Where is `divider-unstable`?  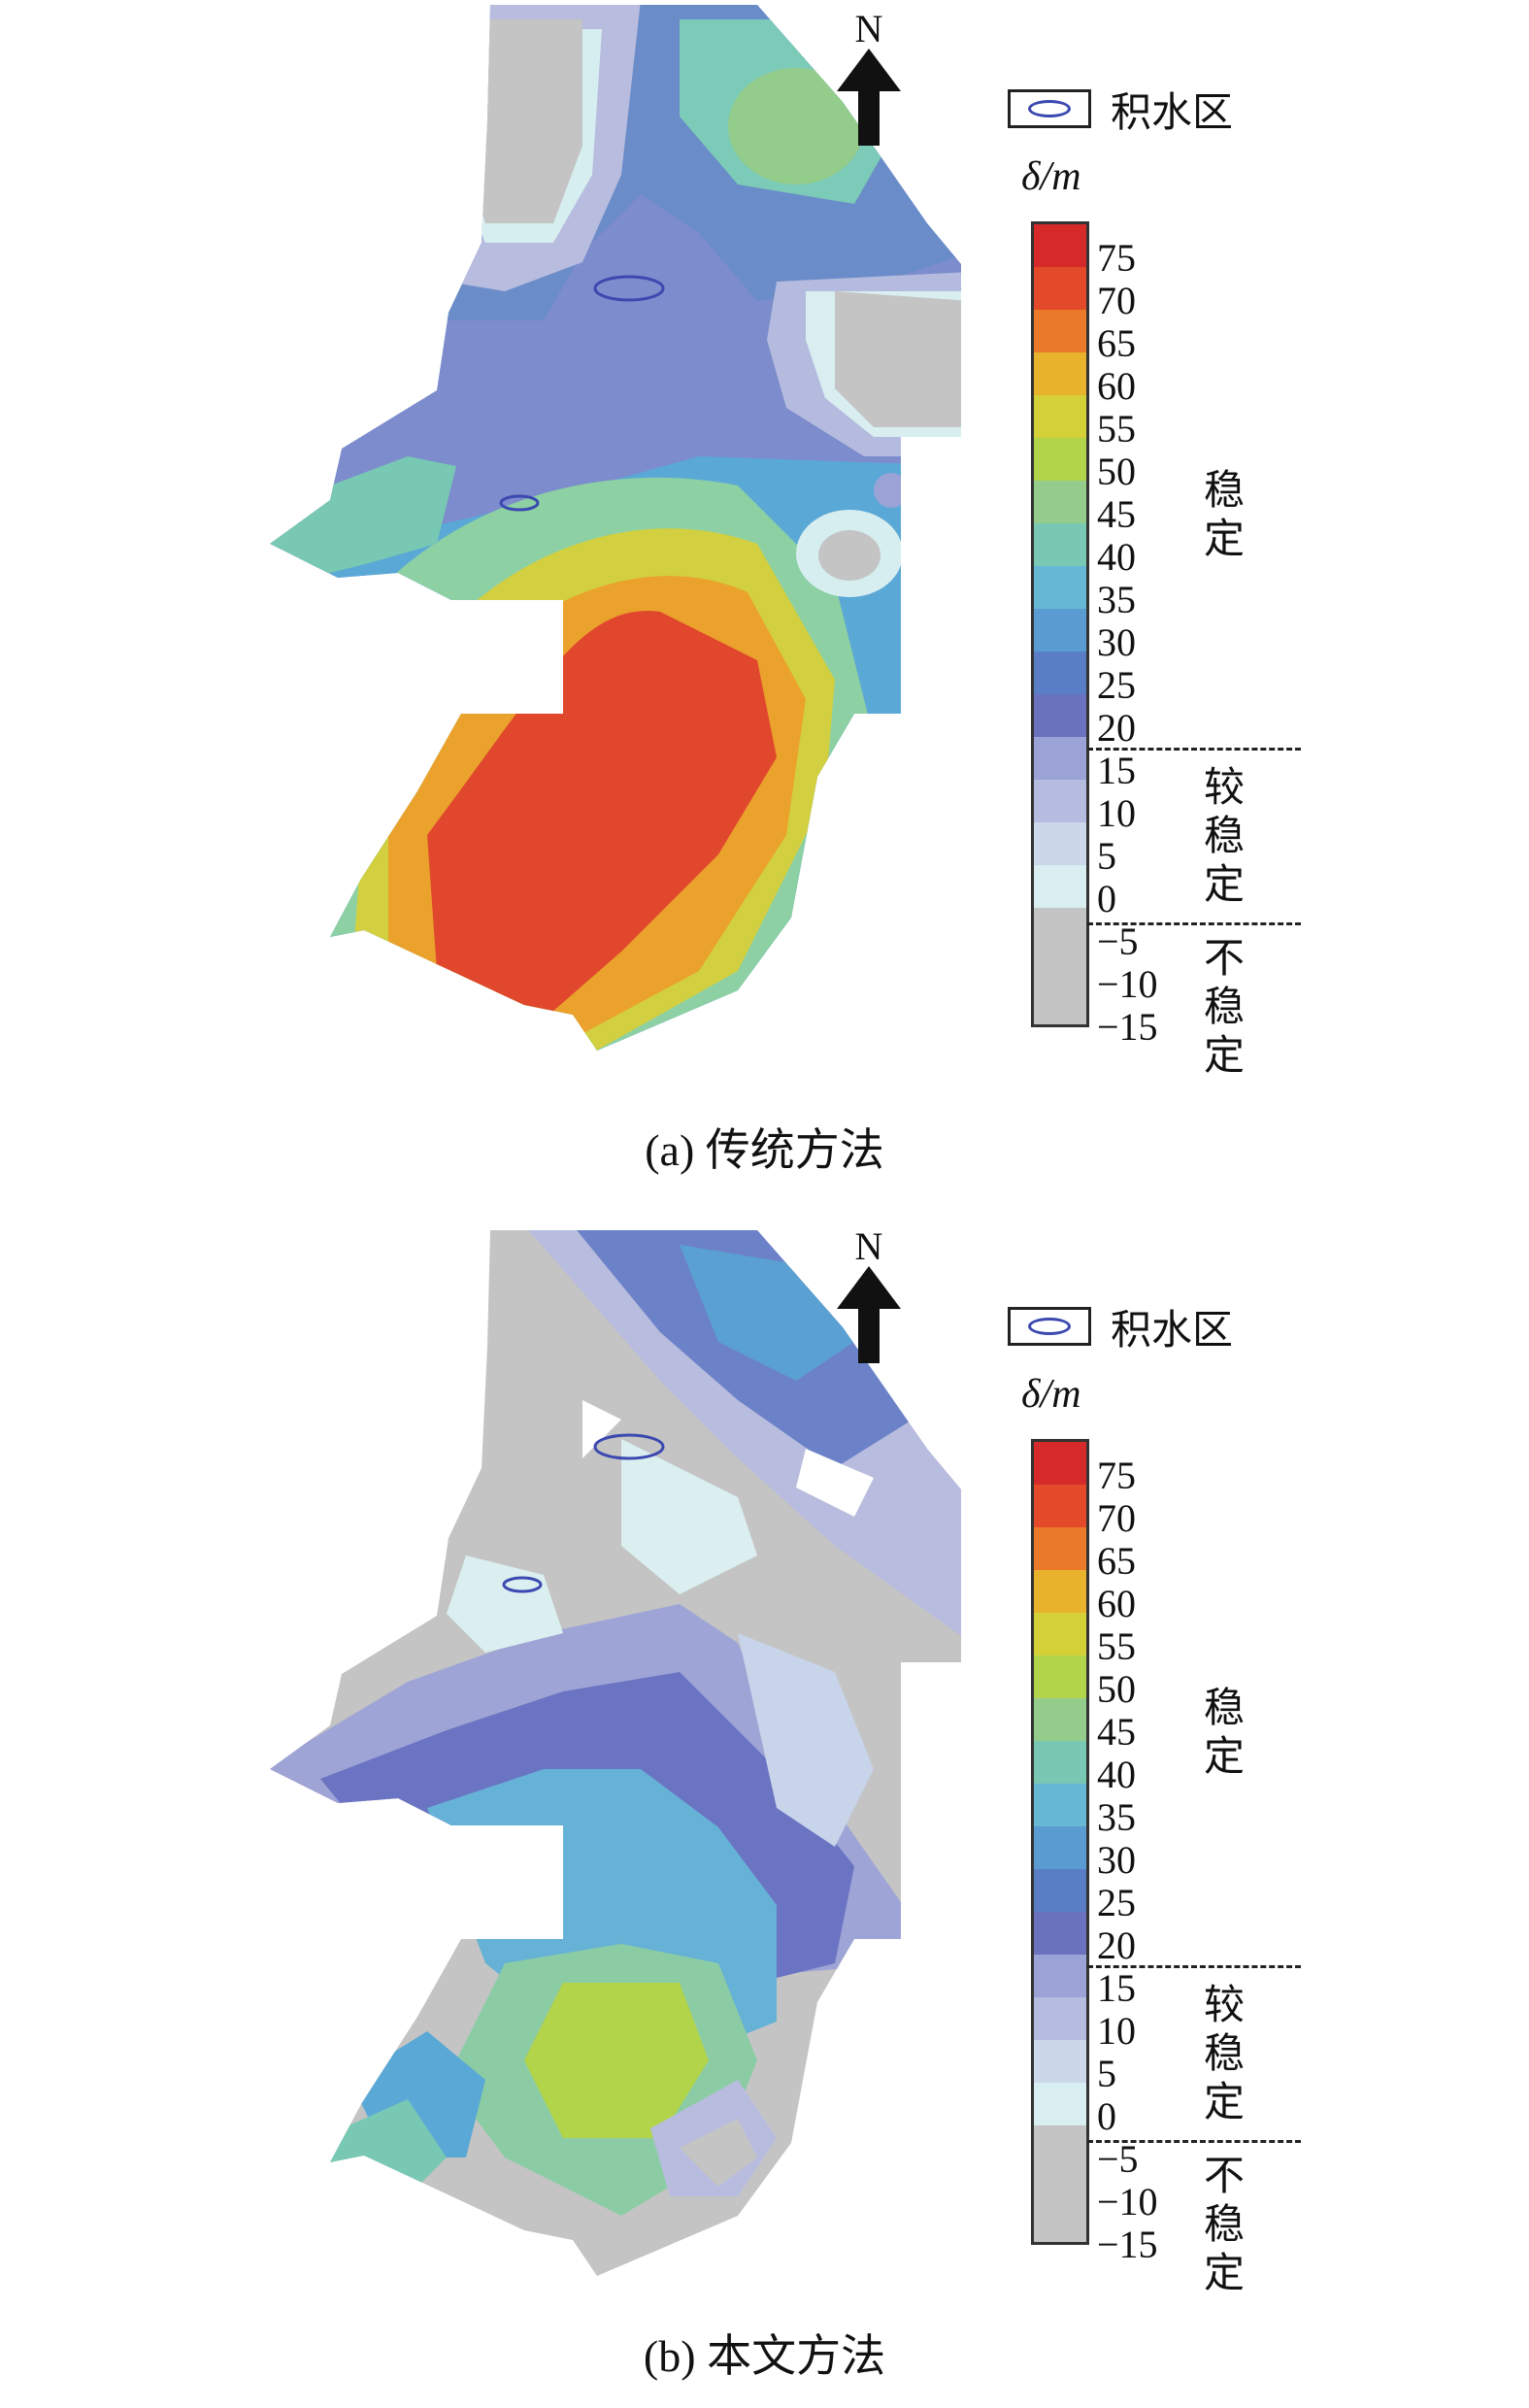
divider-unstable is located at coordinates (1194, 2142).